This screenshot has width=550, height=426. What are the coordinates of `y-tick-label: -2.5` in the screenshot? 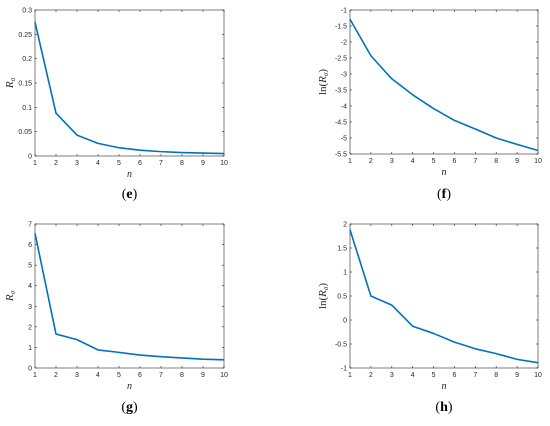 It's located at (341, 59).